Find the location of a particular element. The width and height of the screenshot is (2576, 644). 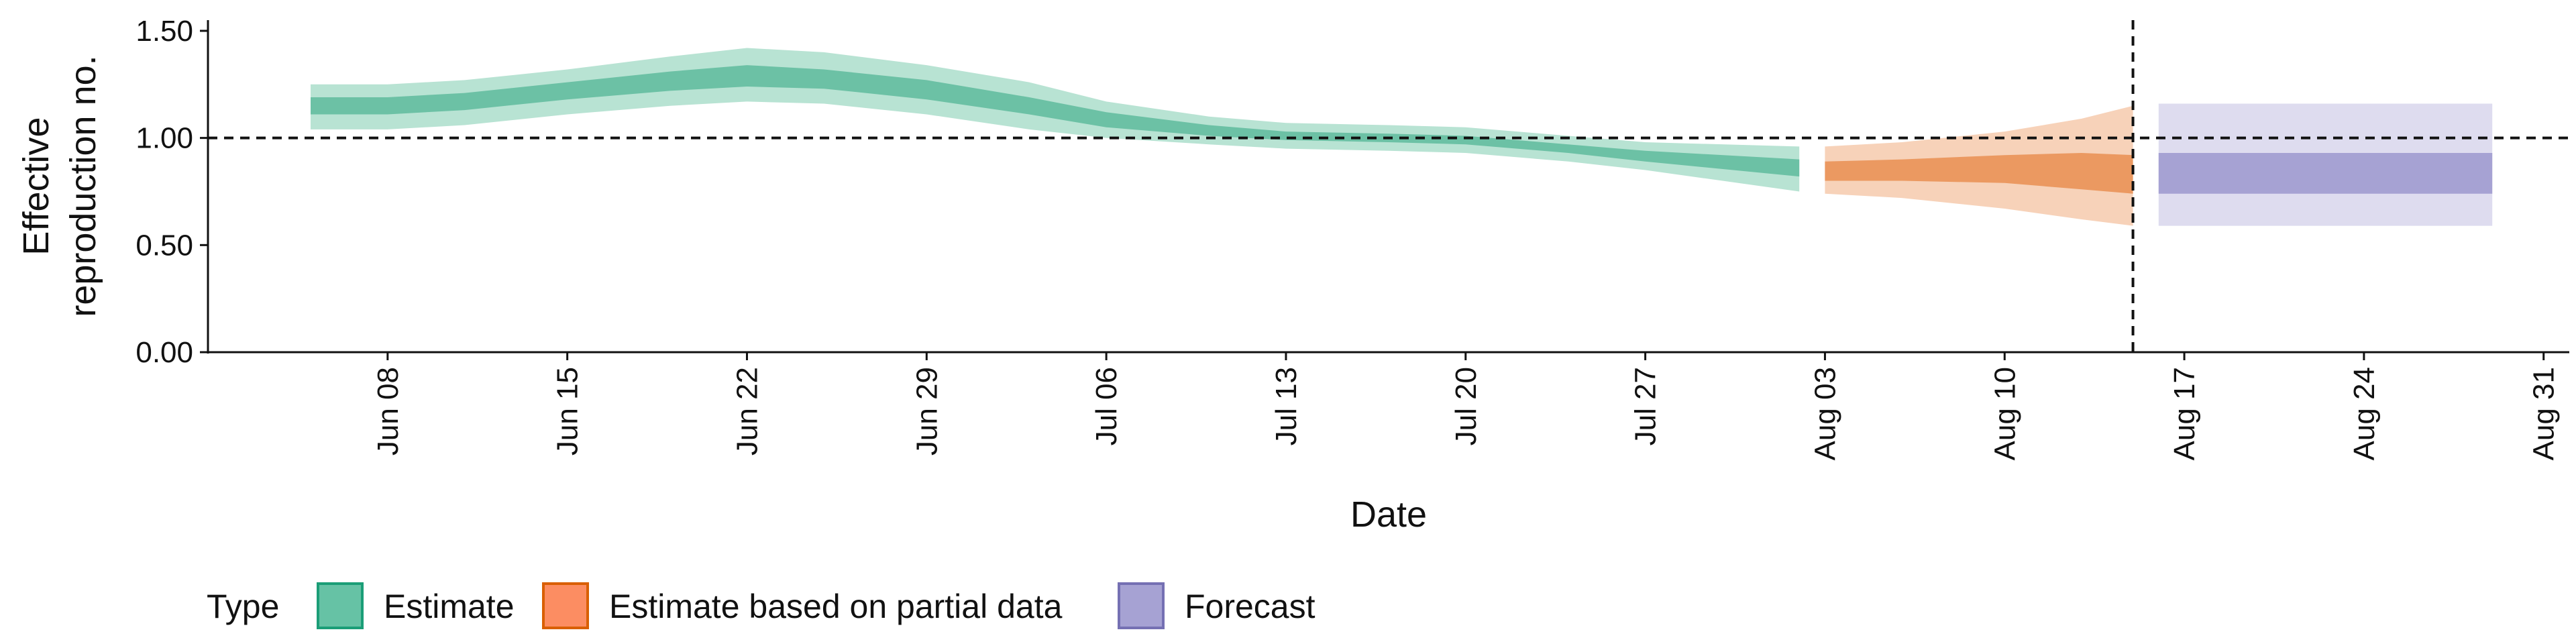

x-tick-label: Jun 08 is located at coordinates (388, 411).